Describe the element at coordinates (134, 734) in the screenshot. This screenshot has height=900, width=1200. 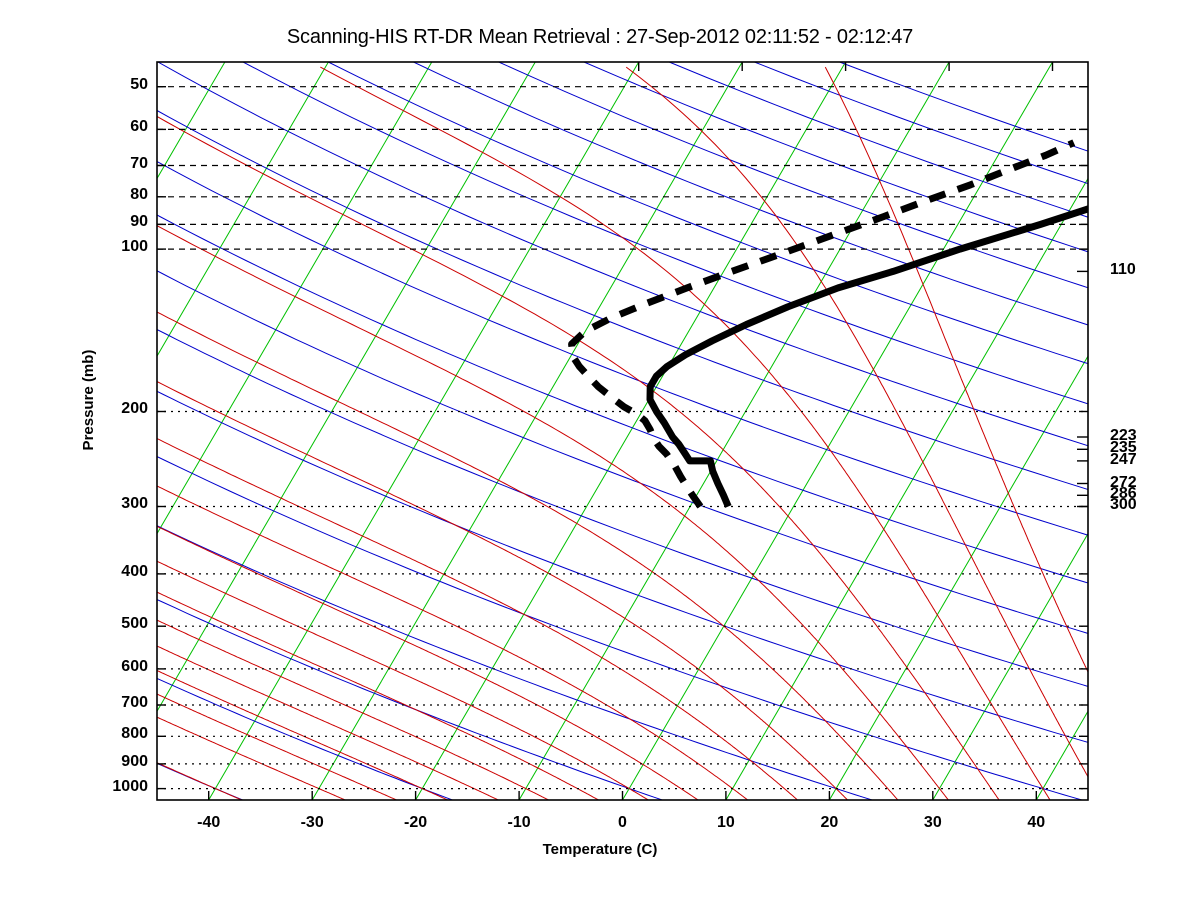
I see `y-tick-label: 800` at that location.